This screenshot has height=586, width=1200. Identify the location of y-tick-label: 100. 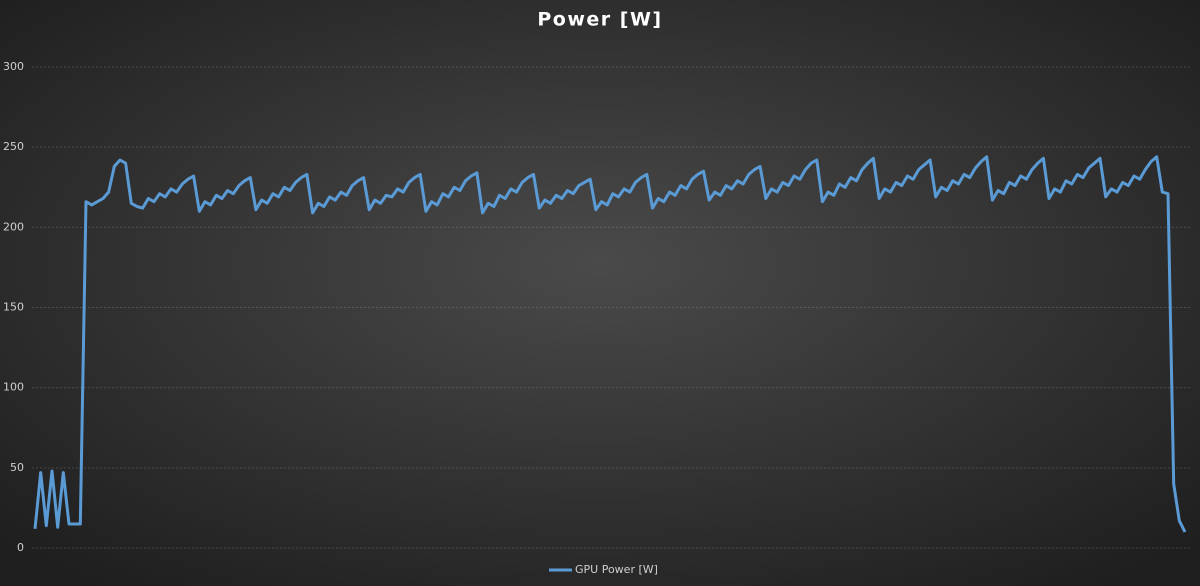
(13, 387).